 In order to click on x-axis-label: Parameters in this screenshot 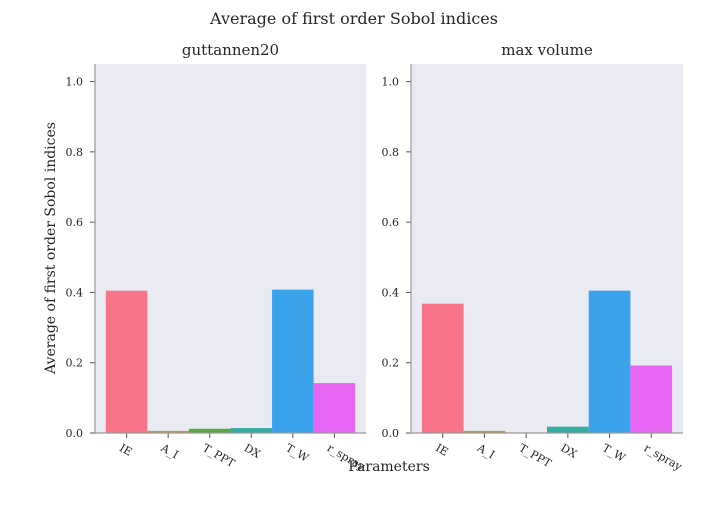, I will do `click(389, 467)`.